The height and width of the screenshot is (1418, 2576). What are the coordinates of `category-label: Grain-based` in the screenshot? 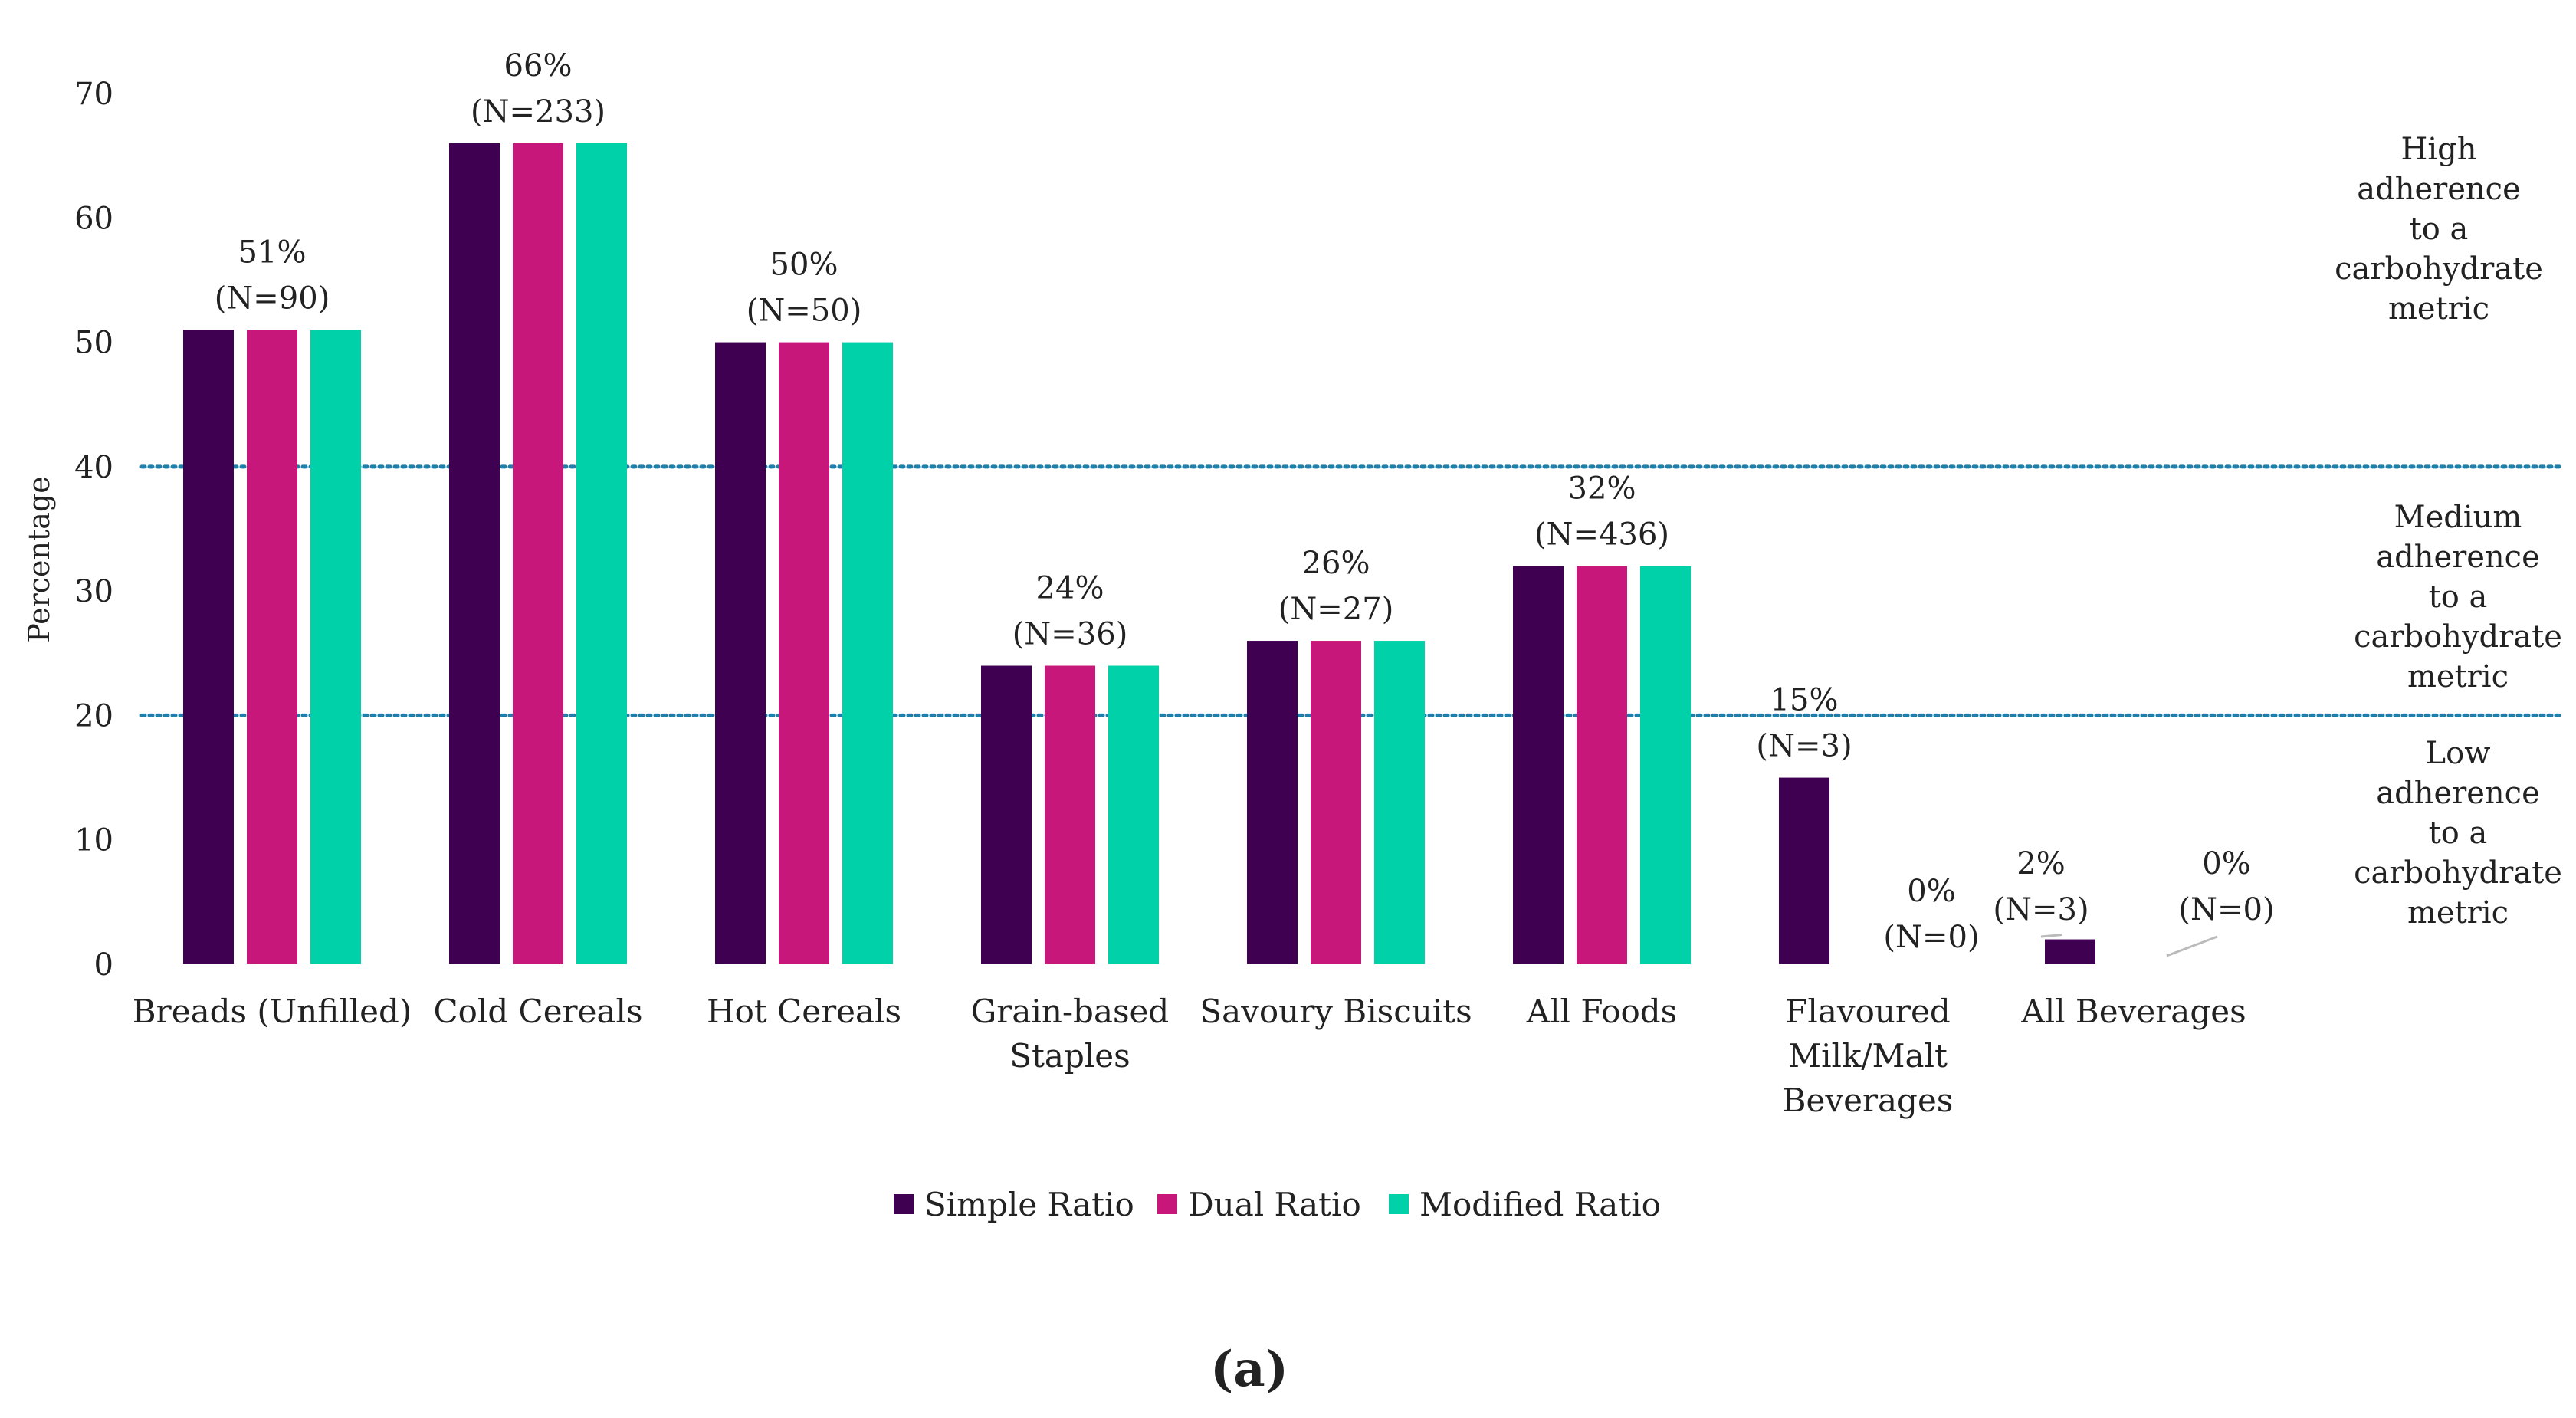 It's located at (1070, 1012).